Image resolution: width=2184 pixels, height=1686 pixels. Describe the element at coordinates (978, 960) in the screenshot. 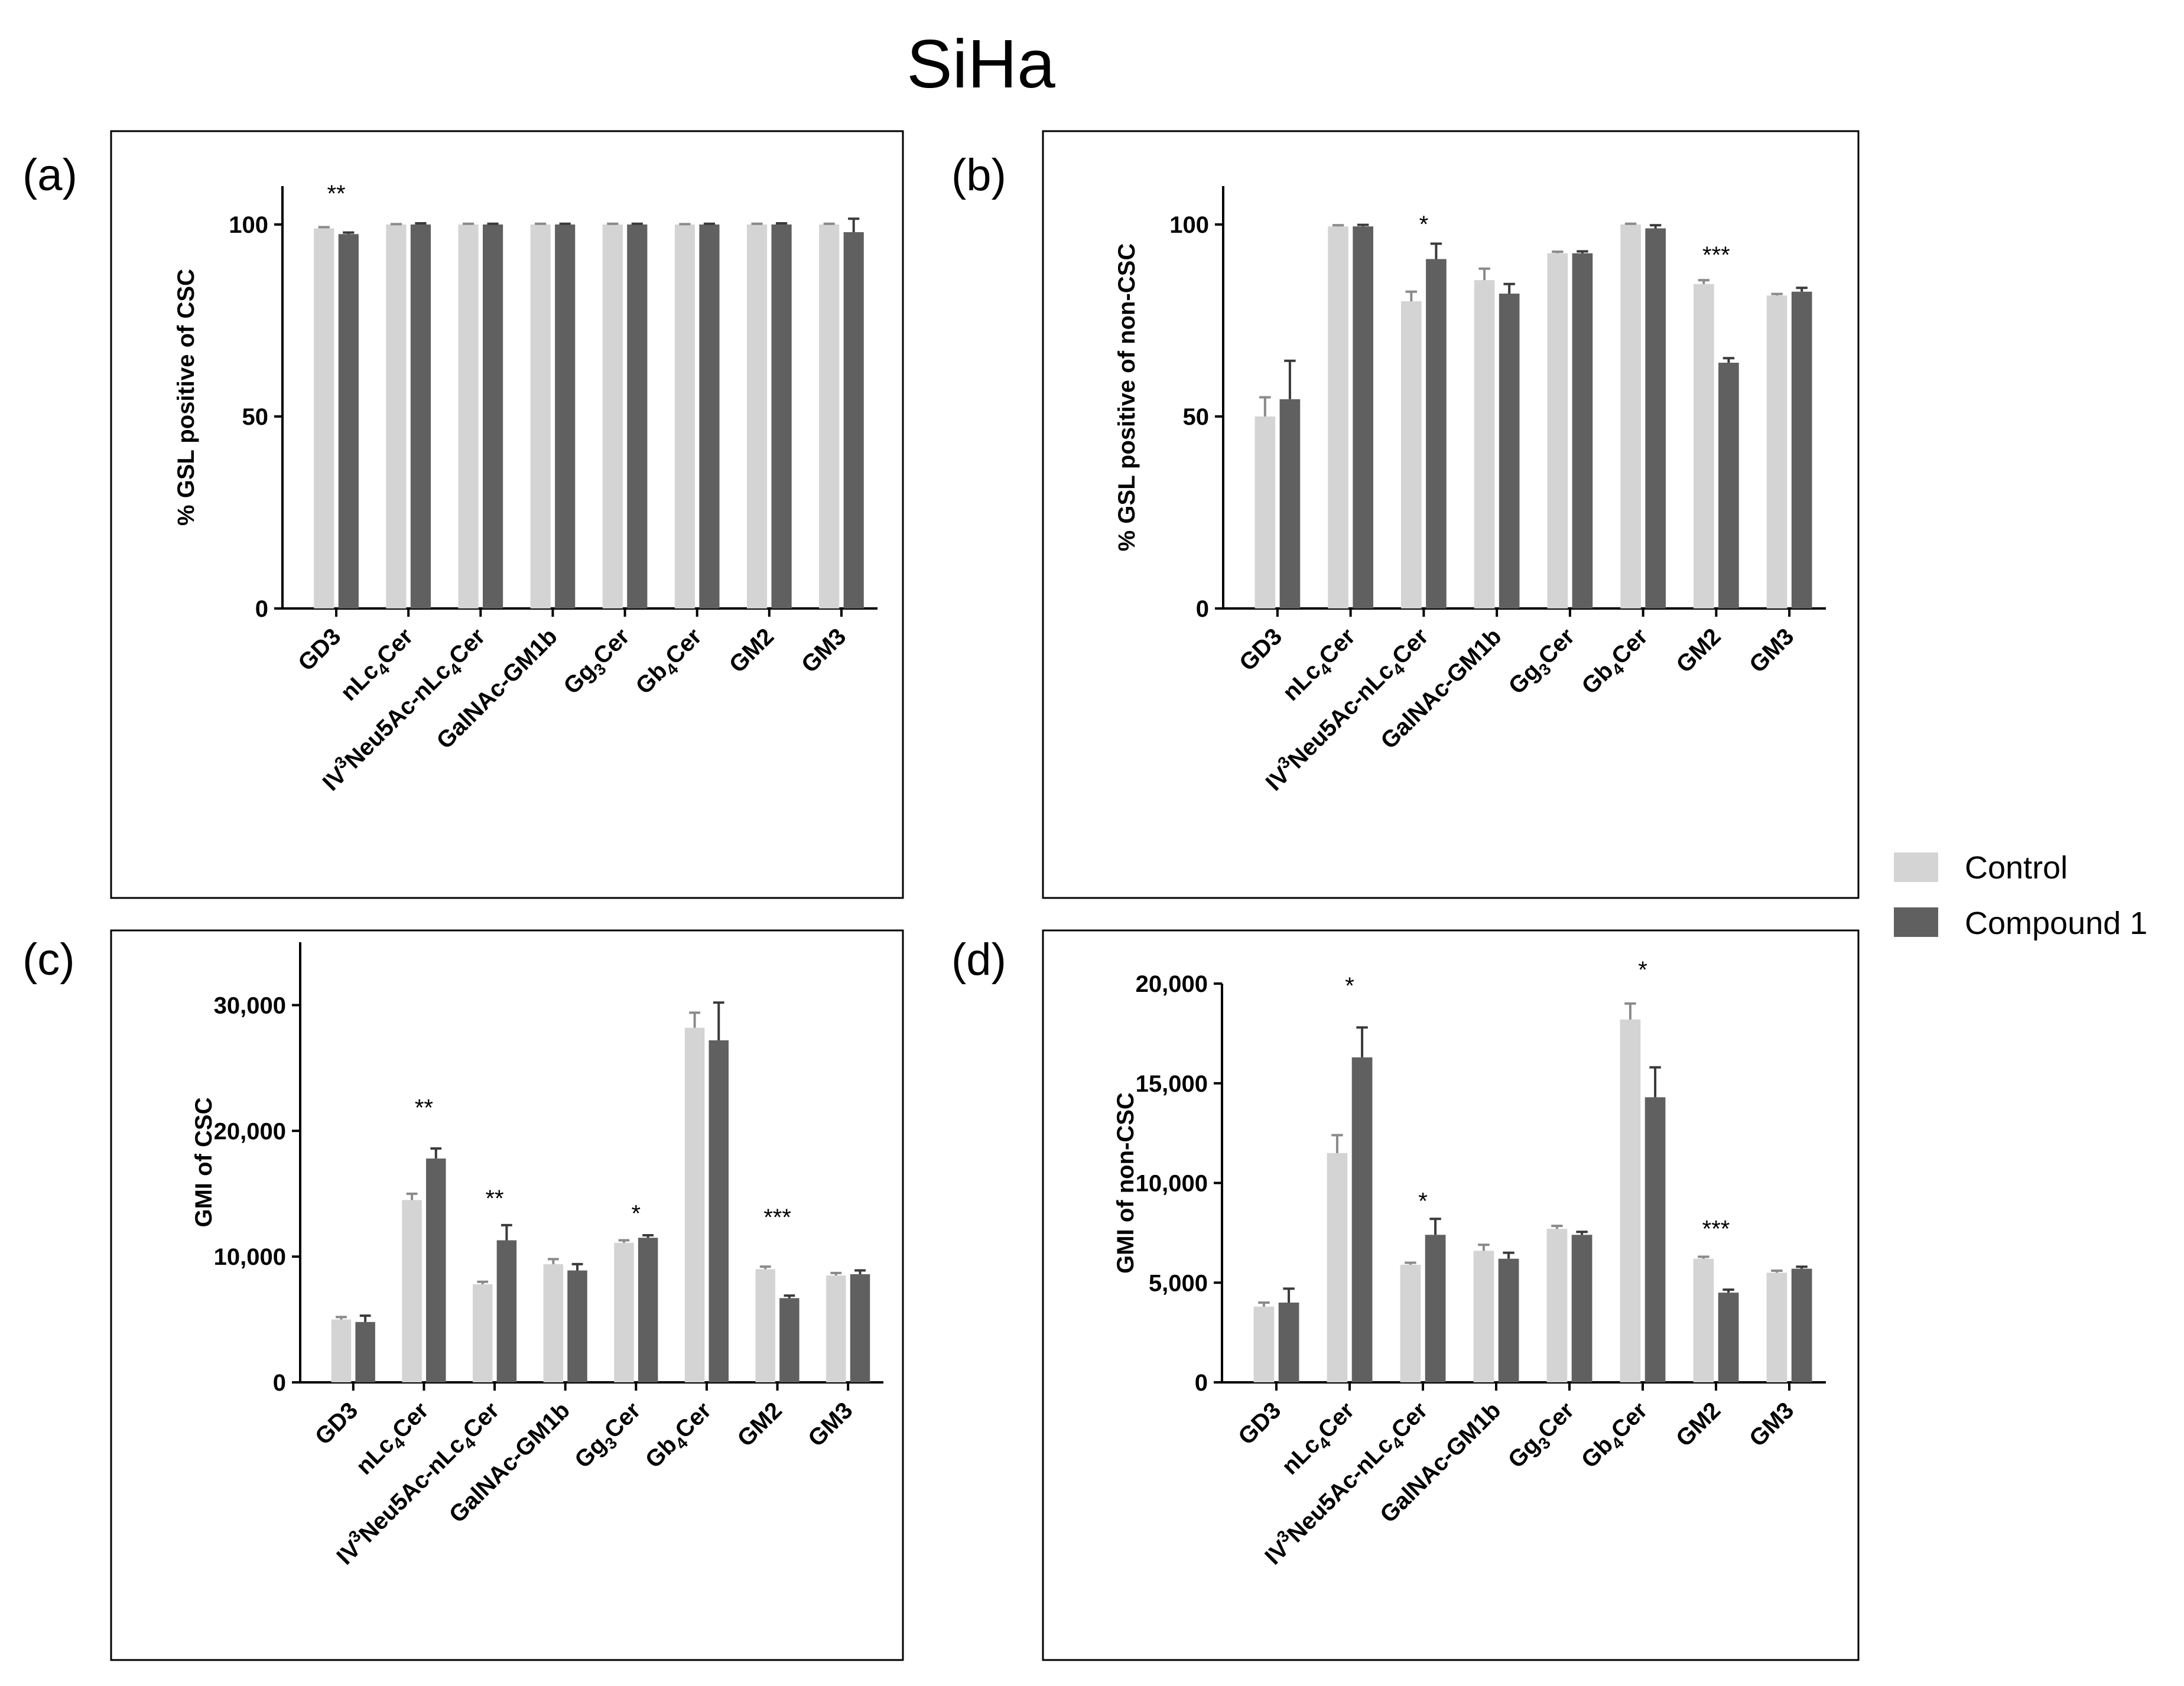

I see `panel-label: (d)` at that location.